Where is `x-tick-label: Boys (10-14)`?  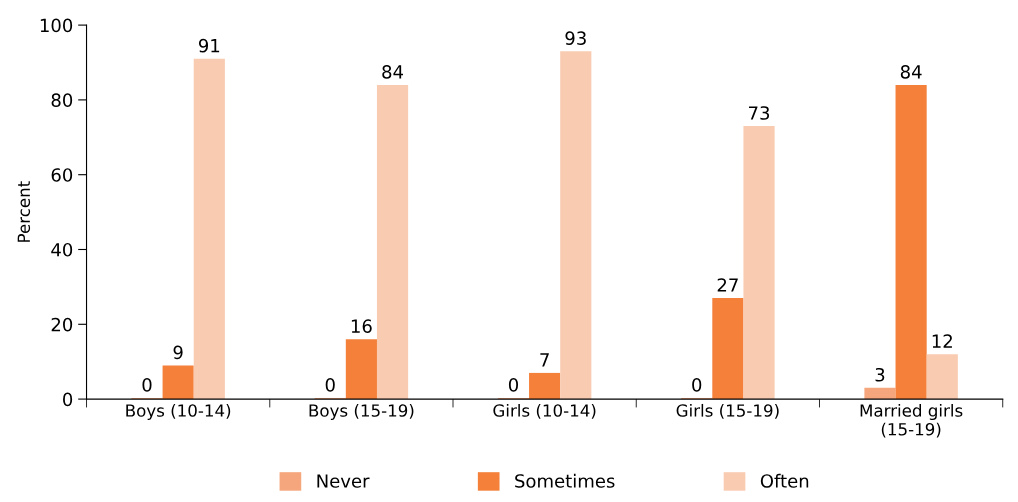 x-tick-label: Boys (10-14) is located at coordinates (178, 412).